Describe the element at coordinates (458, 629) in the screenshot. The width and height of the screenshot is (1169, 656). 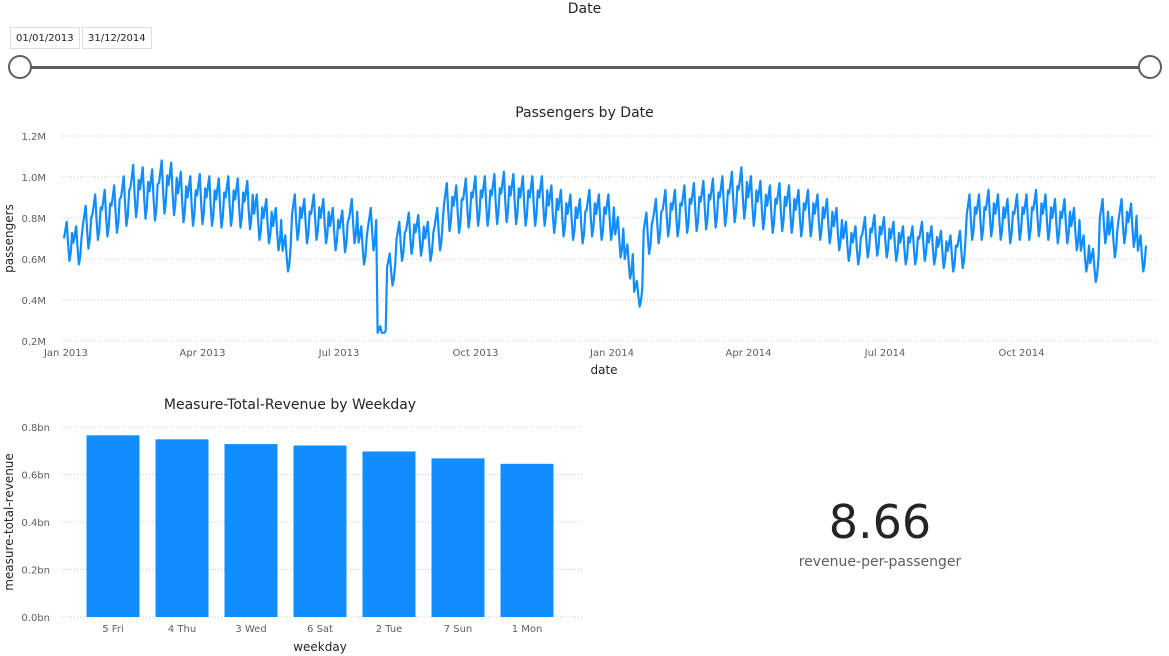
I see `bar-x-tick-label: 7 Sun` at that location.